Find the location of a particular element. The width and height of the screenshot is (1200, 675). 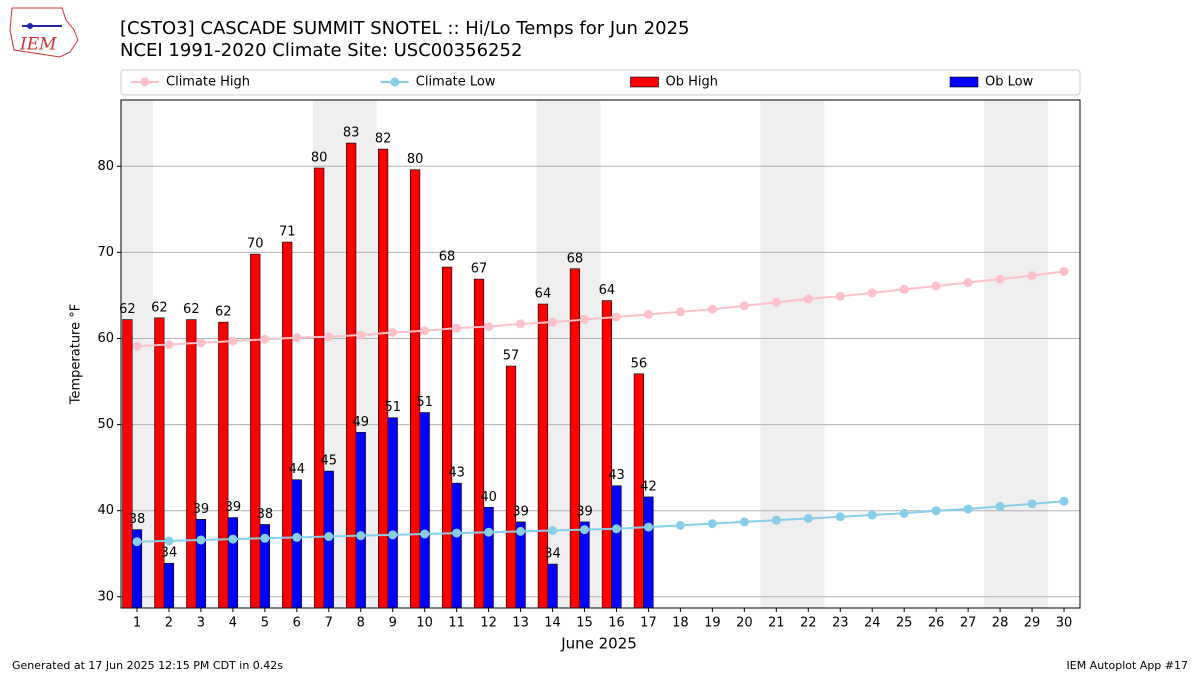

x-tick-label: 11 is located at coordinates (456, 623).